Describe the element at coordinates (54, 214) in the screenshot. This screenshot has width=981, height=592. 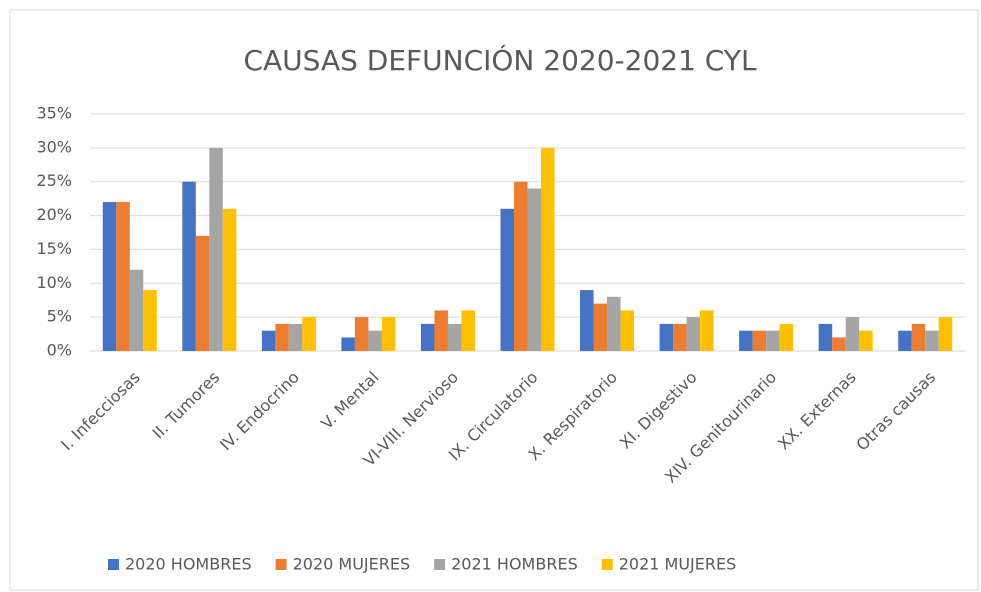
I see `y-tick-label: 20%` at that location.